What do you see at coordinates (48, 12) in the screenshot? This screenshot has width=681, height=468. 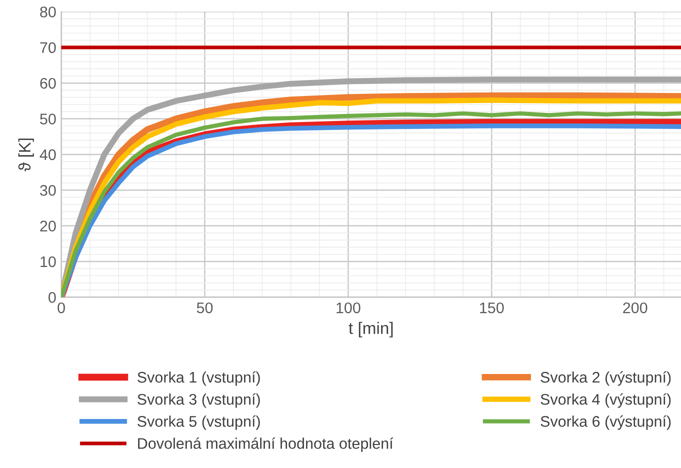 I see `y-tick-label: 80` at bounding box center [48, 12].